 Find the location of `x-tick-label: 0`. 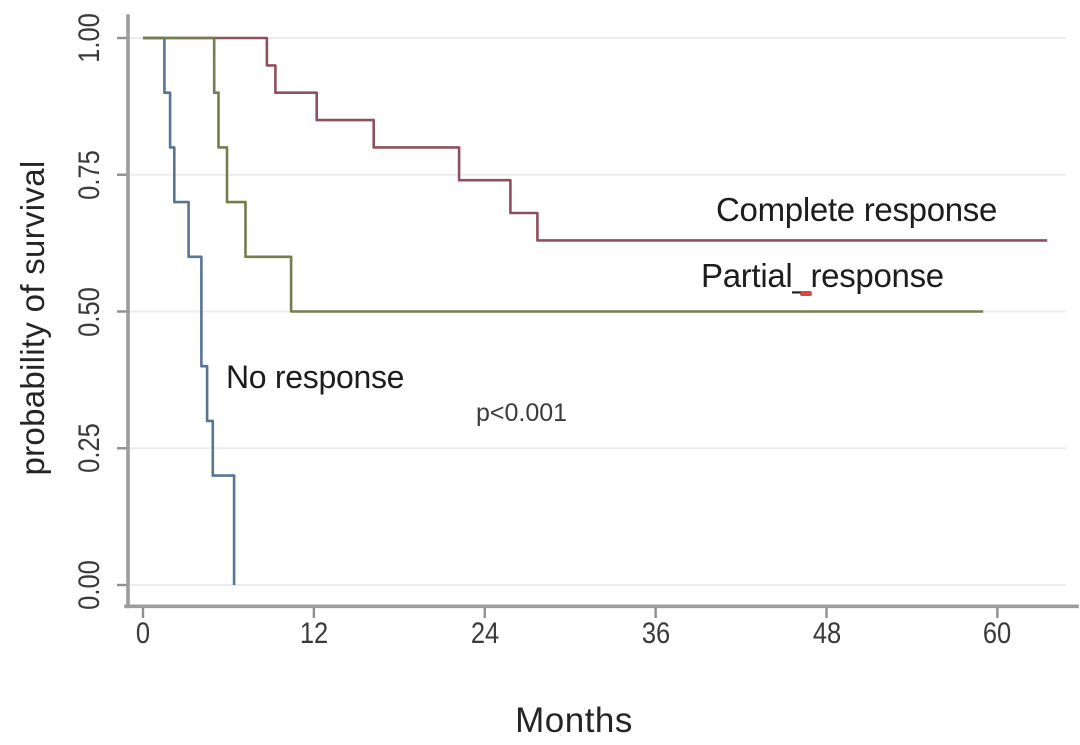

x-tick-label: 0 is located at coordinates (143, 633).